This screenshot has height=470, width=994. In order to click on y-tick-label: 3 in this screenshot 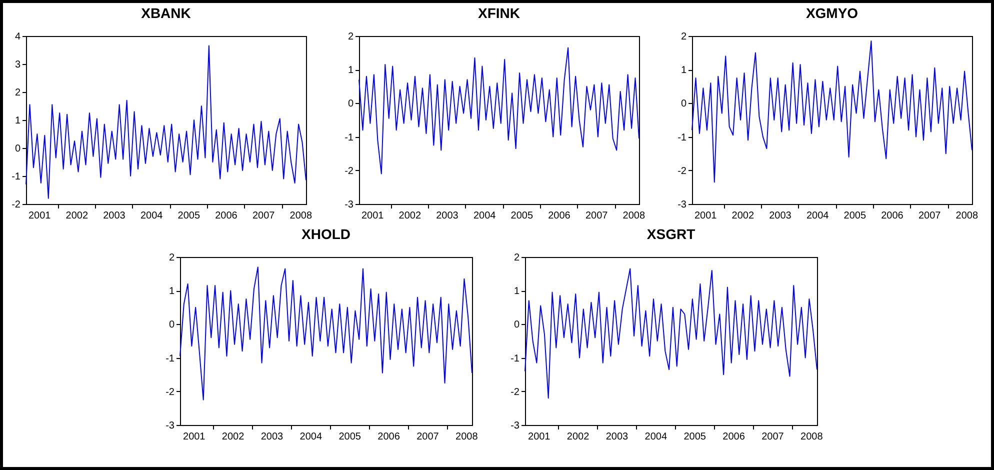, I will do `click(17, 65)`.